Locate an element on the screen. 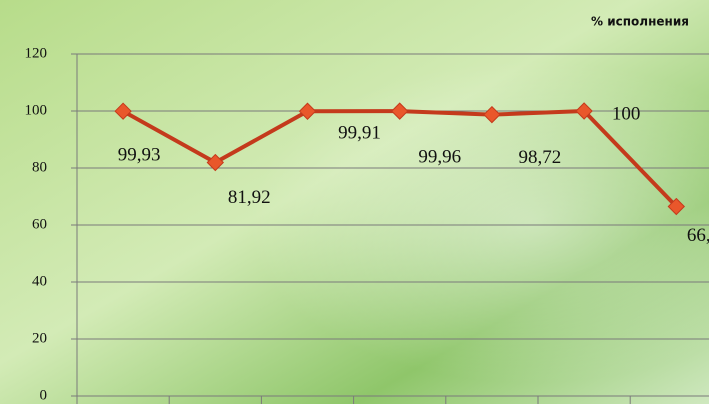  y-tick-label: 80 is located at coordinates (39, 167).